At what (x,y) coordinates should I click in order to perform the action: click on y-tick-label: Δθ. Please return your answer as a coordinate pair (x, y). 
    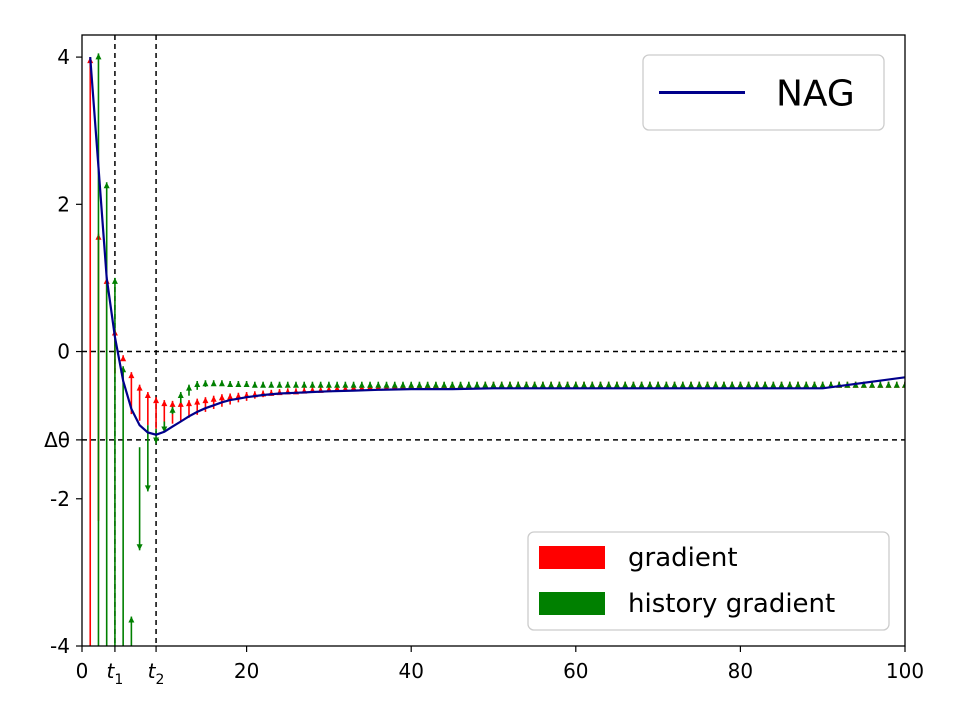
    Looking at the image, I should click on (57, 440).